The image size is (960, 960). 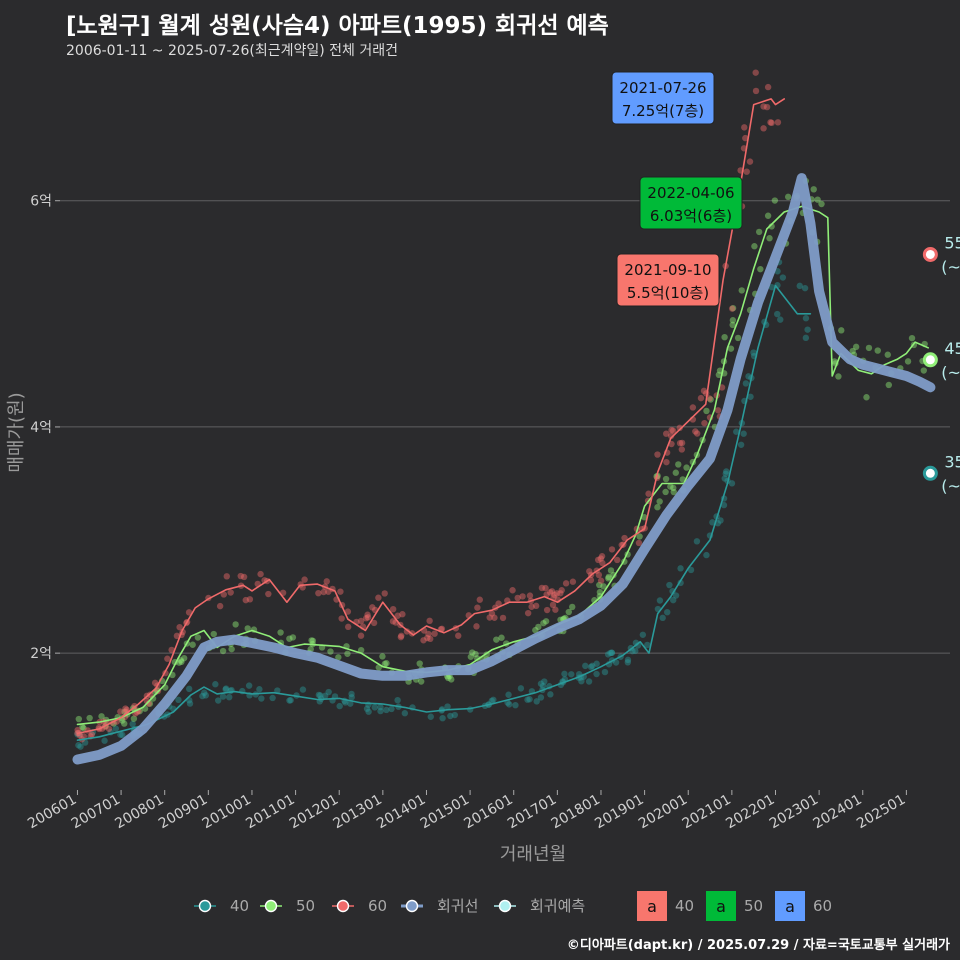 What do you see at coordinates (457, 906) in the screenshot?
I see `legend-label: 회귀선` at bounding box center [457, 906].